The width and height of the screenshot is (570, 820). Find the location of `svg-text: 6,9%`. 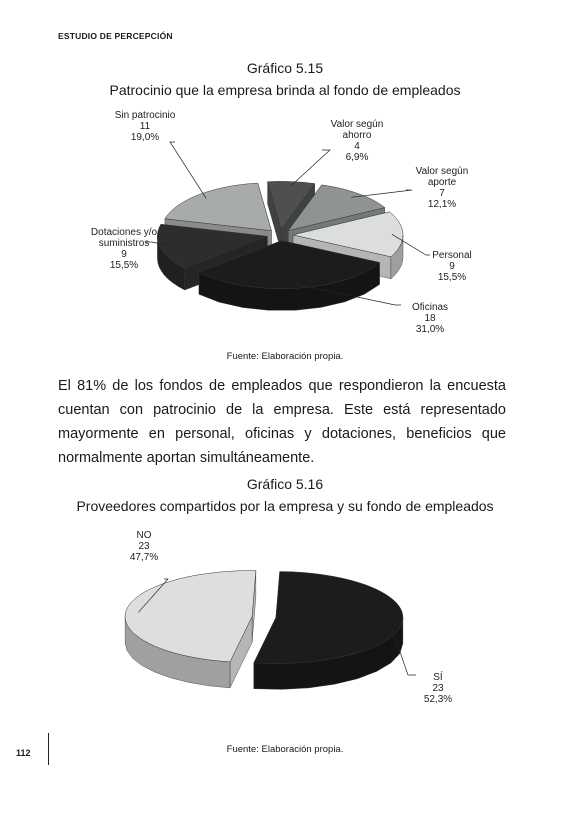

svg-text: 6,9% is located at coordinates (357, 157).